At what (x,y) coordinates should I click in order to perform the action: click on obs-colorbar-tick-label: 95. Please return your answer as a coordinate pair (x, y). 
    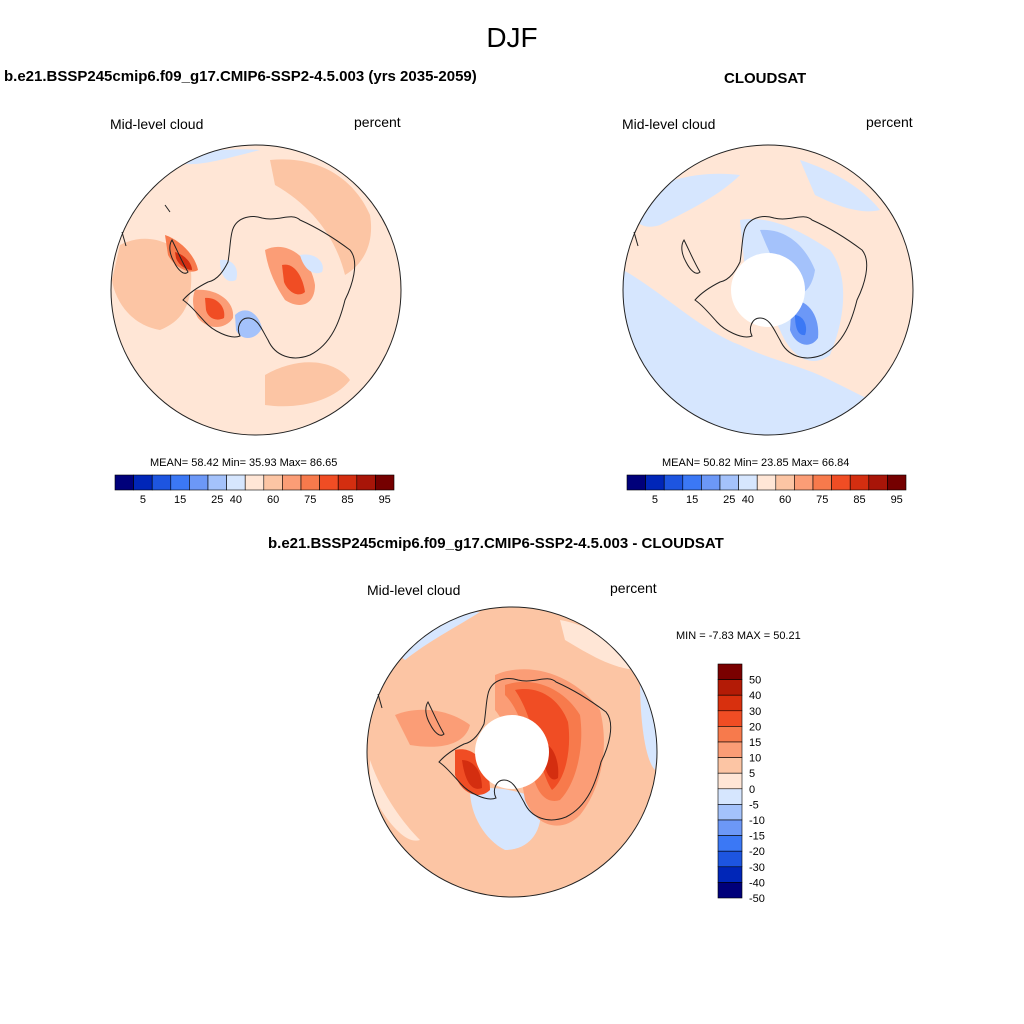
    Looking at the image, I should click on (897, 500).